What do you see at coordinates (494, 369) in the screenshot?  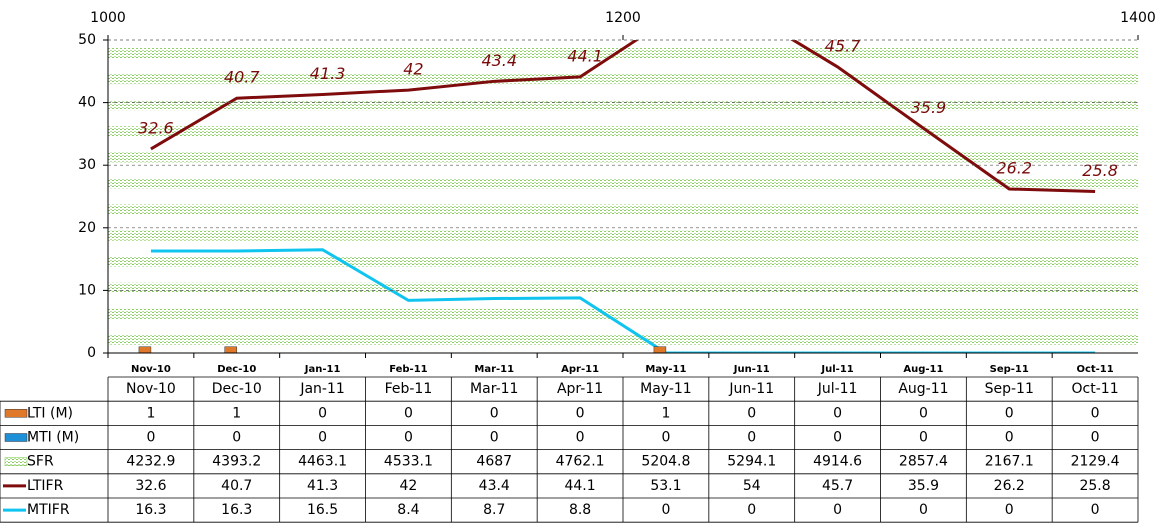 I see `x-tick-label: Mar-11` at bounding box center [494, 369].